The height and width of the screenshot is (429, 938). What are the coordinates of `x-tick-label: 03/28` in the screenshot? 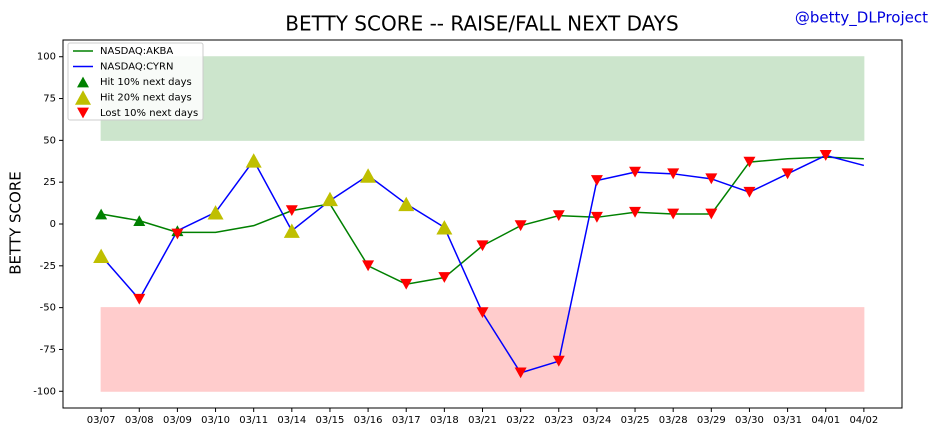 It's located at (673, 420).